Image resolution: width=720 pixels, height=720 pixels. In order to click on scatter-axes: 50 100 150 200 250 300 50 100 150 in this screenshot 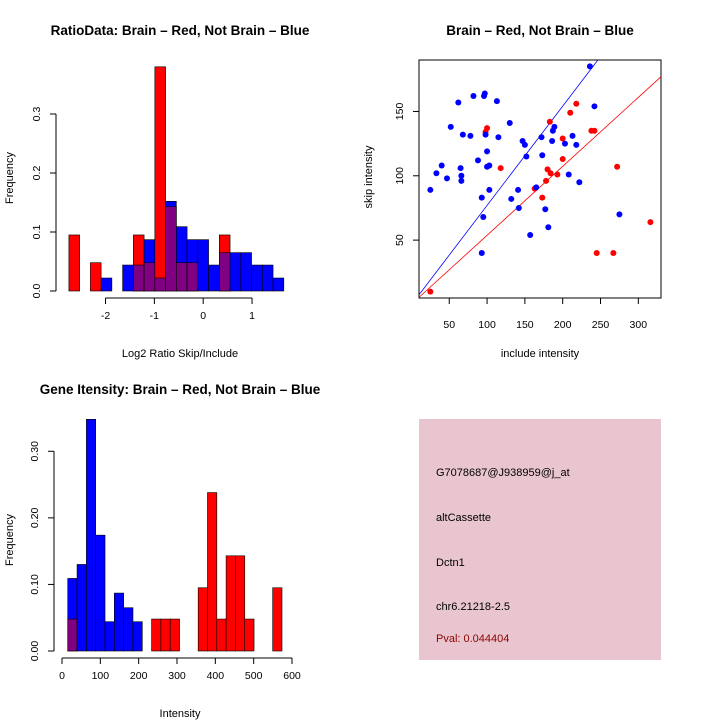, I will do `click(520, 217)`.